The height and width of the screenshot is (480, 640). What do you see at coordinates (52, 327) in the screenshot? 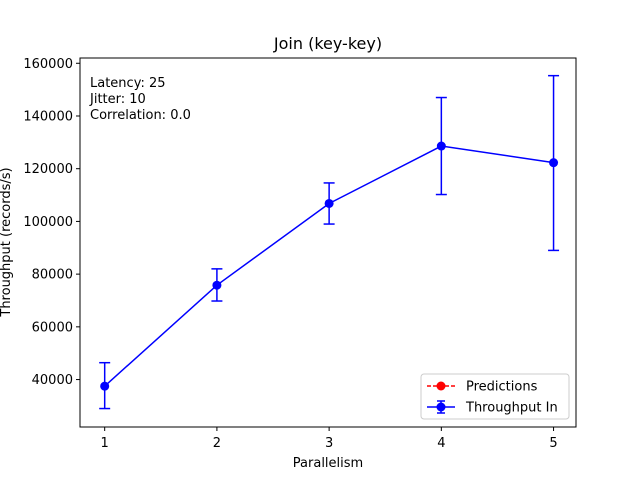
I see `y-tick-label: 60000` at bounding box center [52, 327].